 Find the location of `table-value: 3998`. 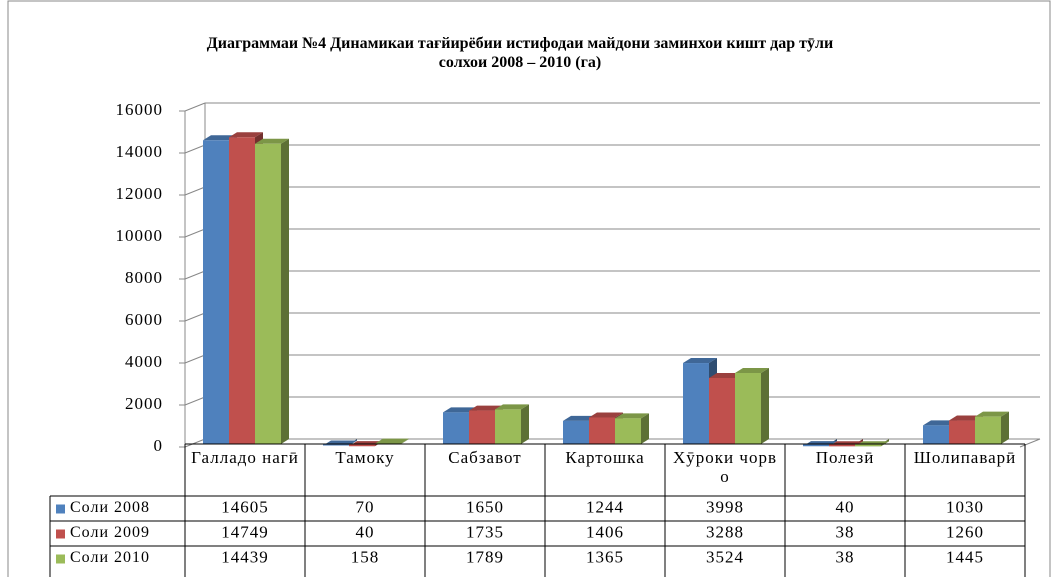

table-value: 3998 is located at coordinates (725, 506).